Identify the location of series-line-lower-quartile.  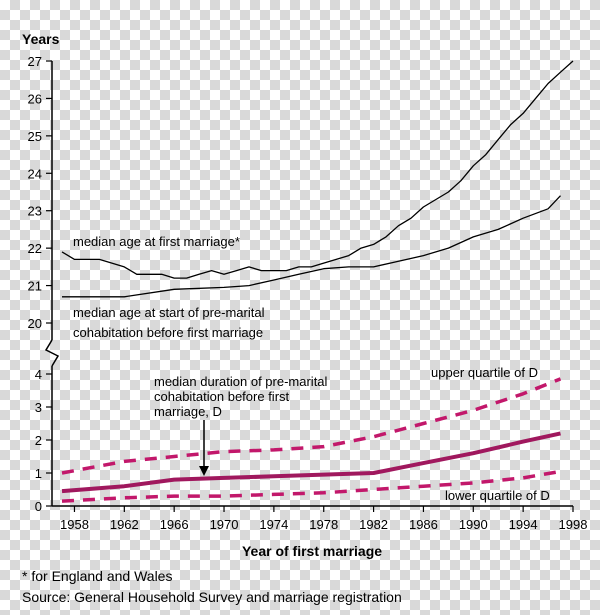
(311, 486).